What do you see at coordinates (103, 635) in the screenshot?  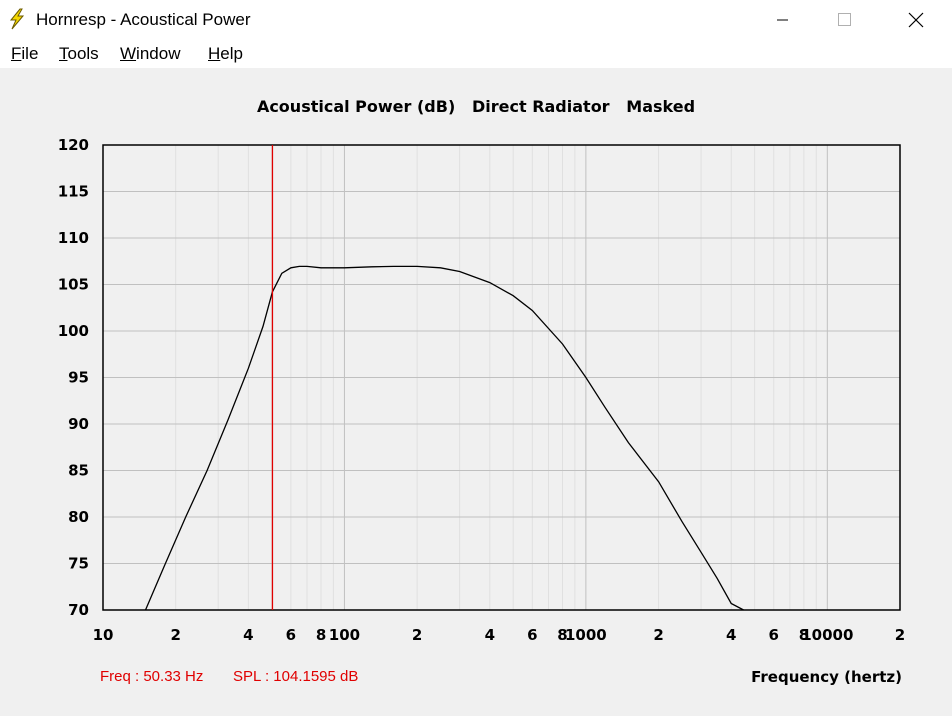 I see `x-tick-label: 10` at bounding box center [103, 635].